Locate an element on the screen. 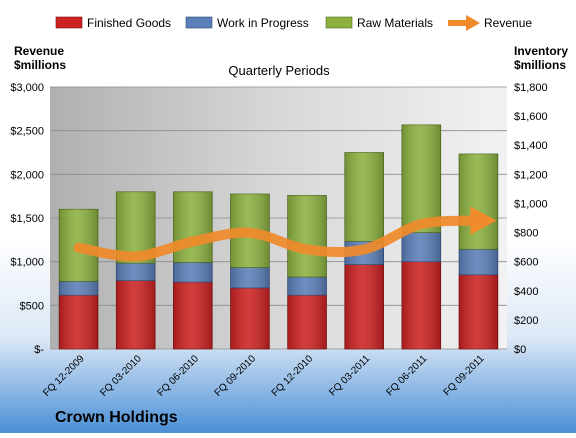 This screenshot has height=438, width=576. left-tick-label: $2,000 is located at coordinates (27, 175).